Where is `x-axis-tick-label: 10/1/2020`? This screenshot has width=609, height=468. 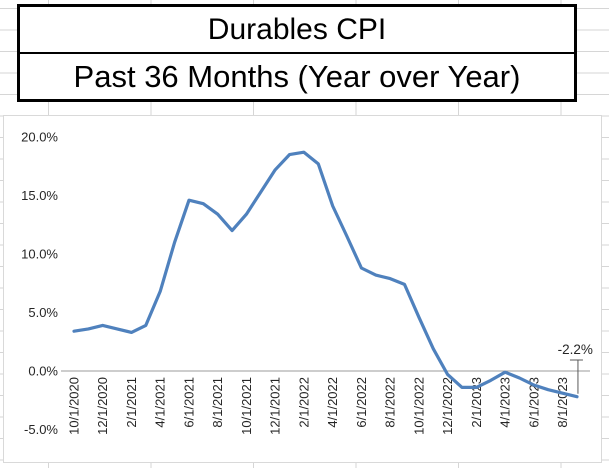 x-axis-tick-label: 10/1/2020 is located at coordinates (74, 406).